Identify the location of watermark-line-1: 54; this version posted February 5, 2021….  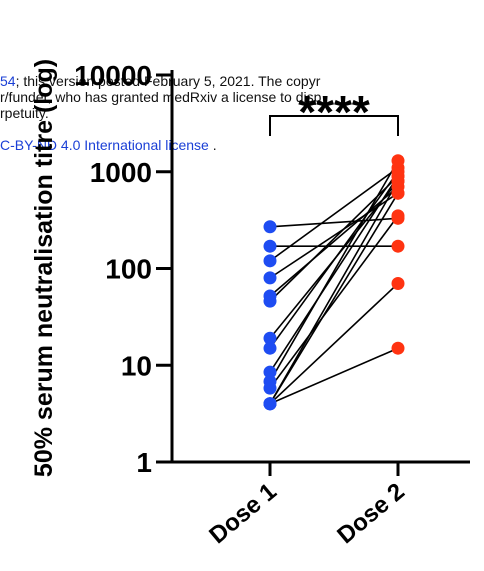
(160, 81).